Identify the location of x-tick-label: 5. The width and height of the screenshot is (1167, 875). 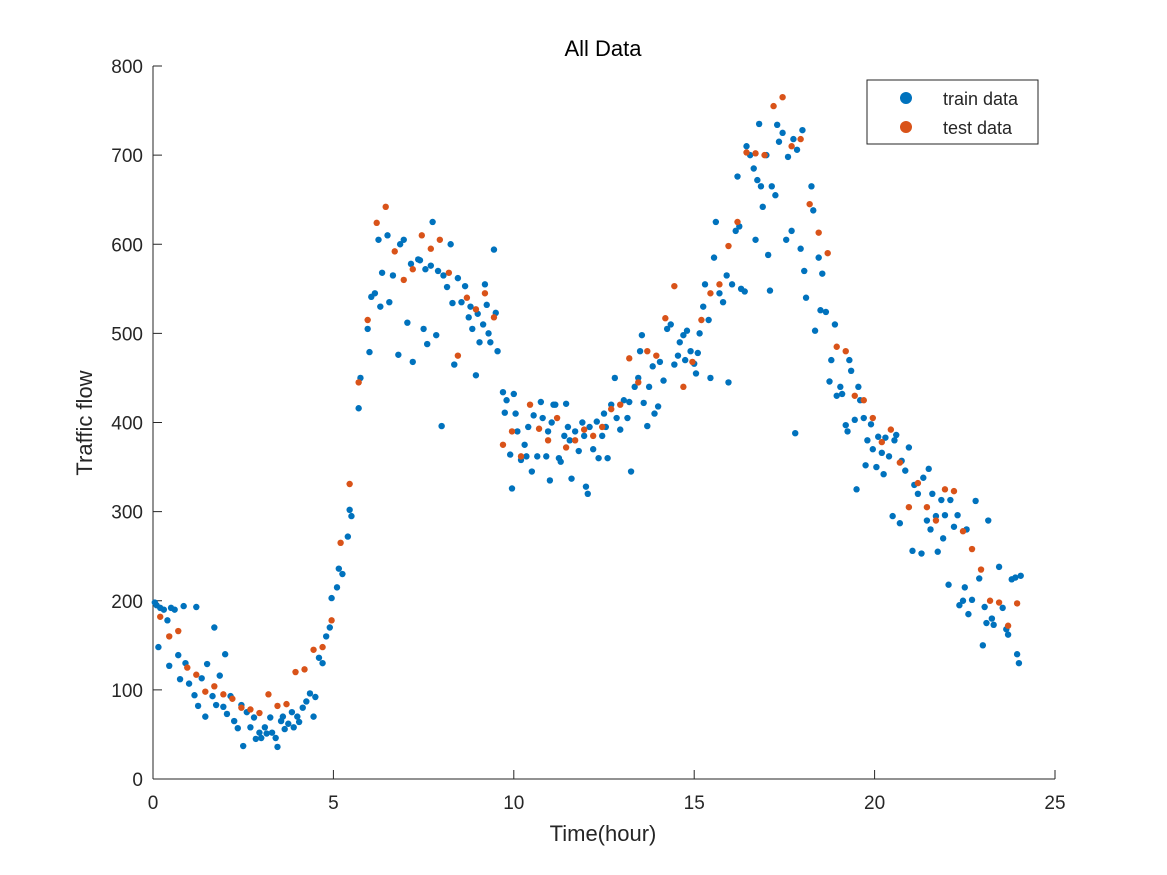
(333, 803).